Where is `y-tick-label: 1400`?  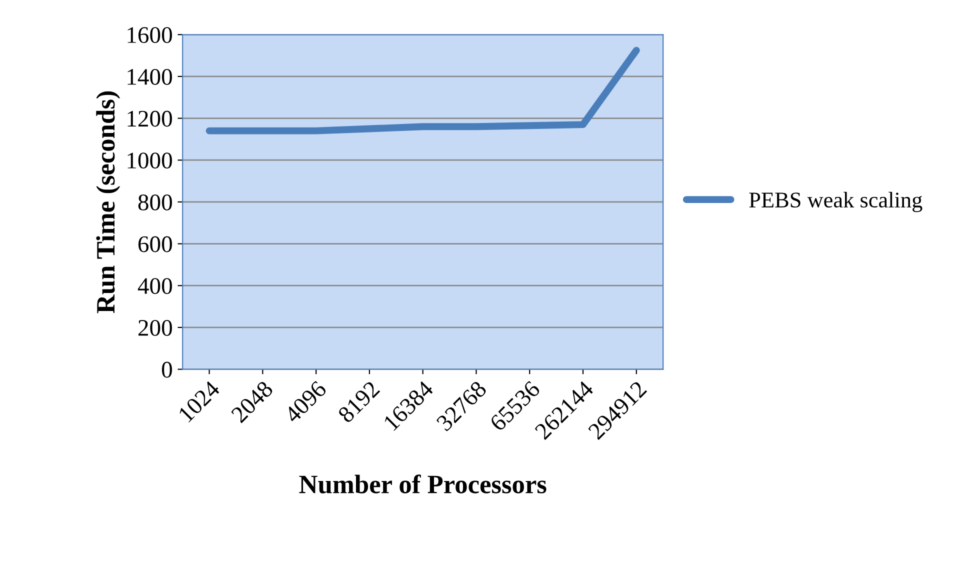
y-tick-label: 1400 is located at coordinates (150, 76).